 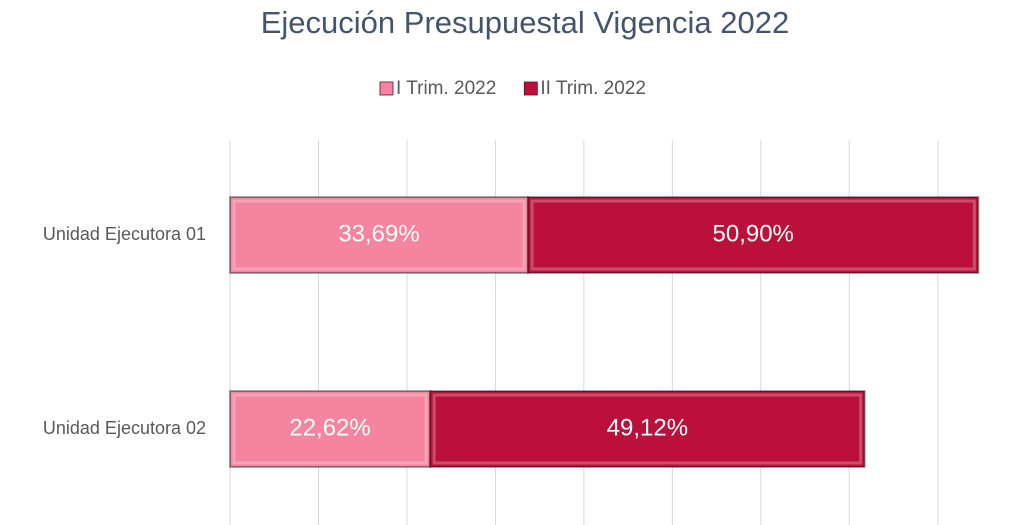 I want to click on legend-label: I Trim. 2022, so click(x=446, y=88).